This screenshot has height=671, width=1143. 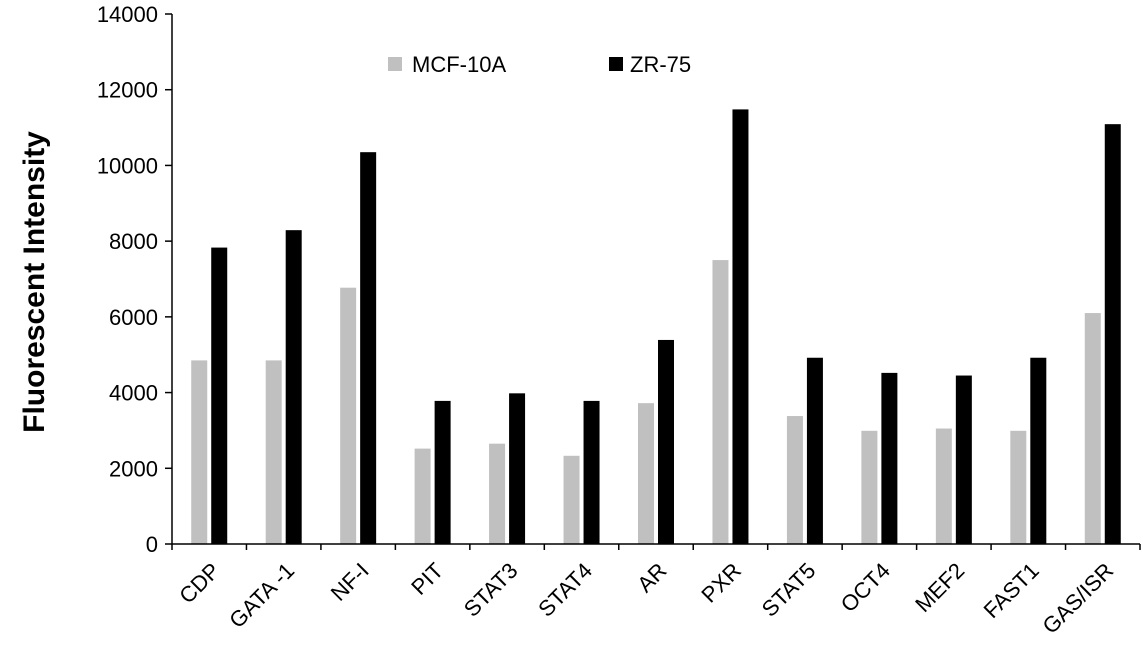 What do you see at coordinates (794, 480) in the screenshot?
I see `bar-mcf-10a-stat5` at bounding box center [794, 480].